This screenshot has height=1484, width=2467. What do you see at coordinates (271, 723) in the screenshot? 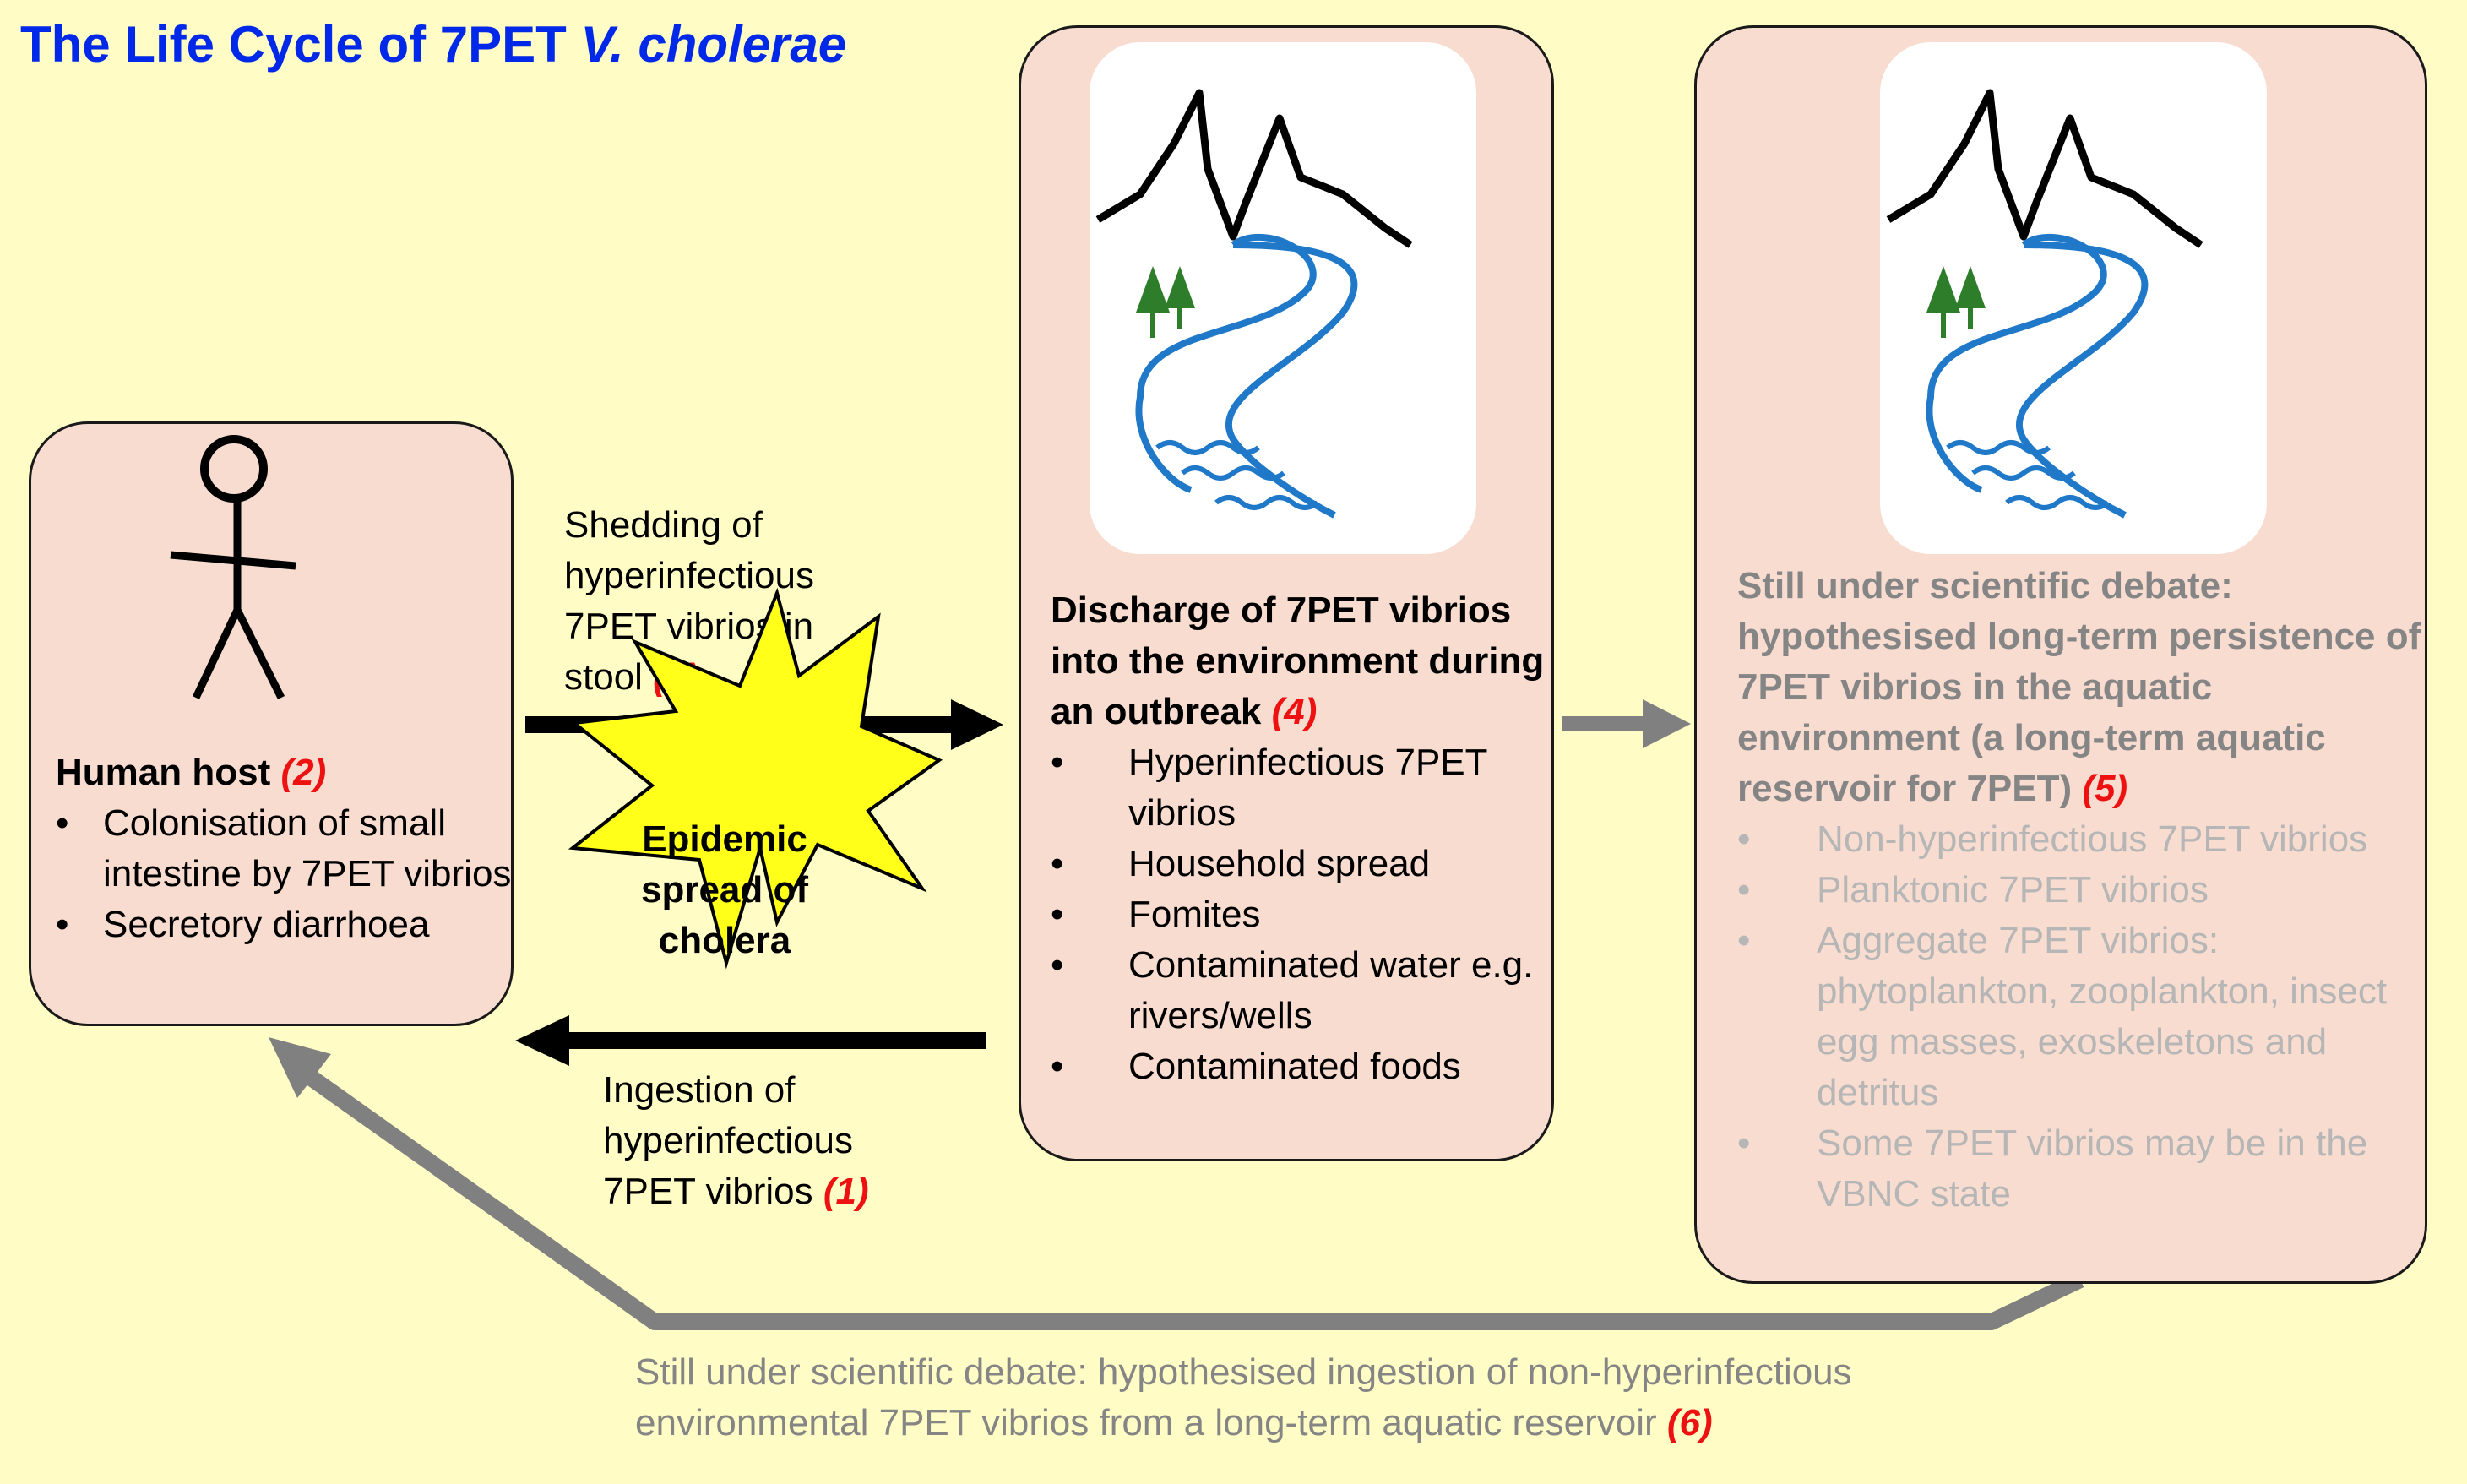
I see `human-host-box` at bounding box center [271, 723].